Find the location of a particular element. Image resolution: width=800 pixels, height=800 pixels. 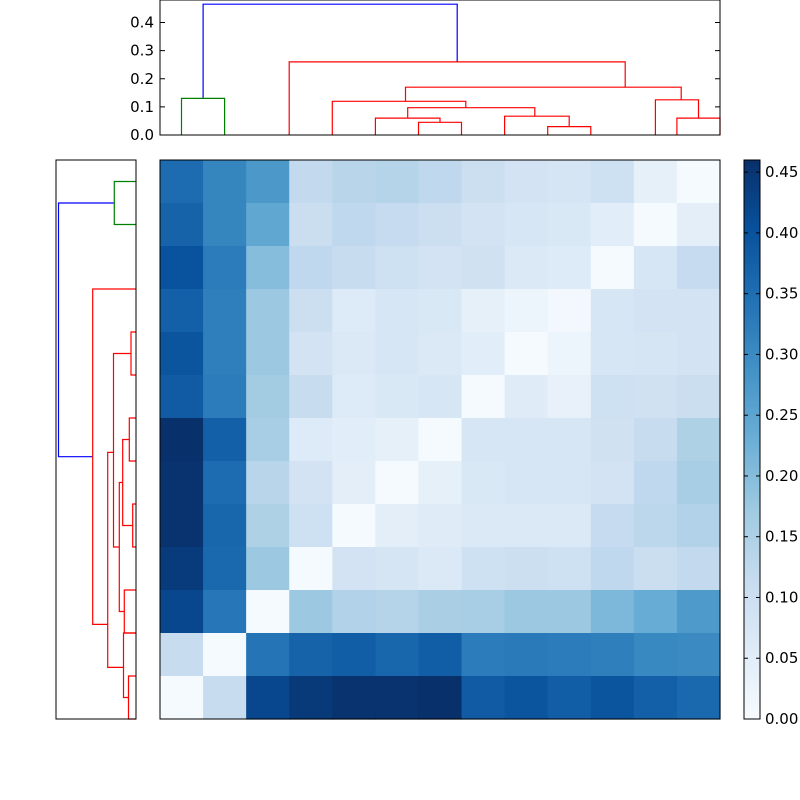

heatmap-cell-r5-c1 is located at coordinates (225, 397).